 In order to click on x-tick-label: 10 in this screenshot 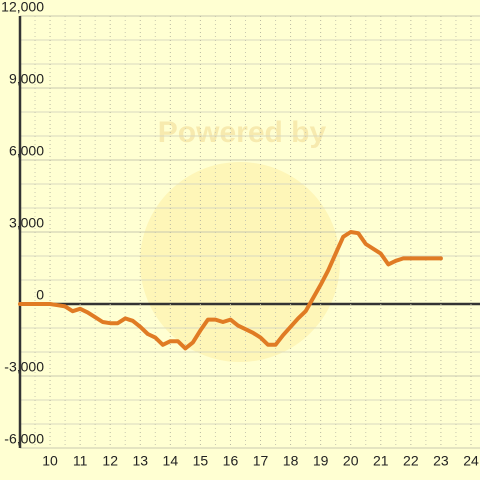, I will do `click(50, 461)`.